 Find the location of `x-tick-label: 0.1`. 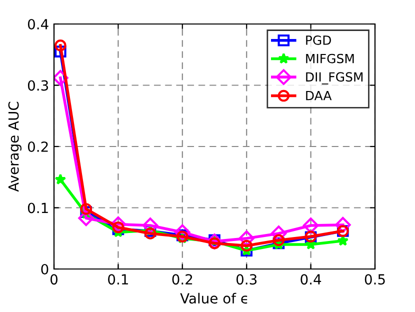

x-tick-label: 0.1 is located at coordinates (118, 279).